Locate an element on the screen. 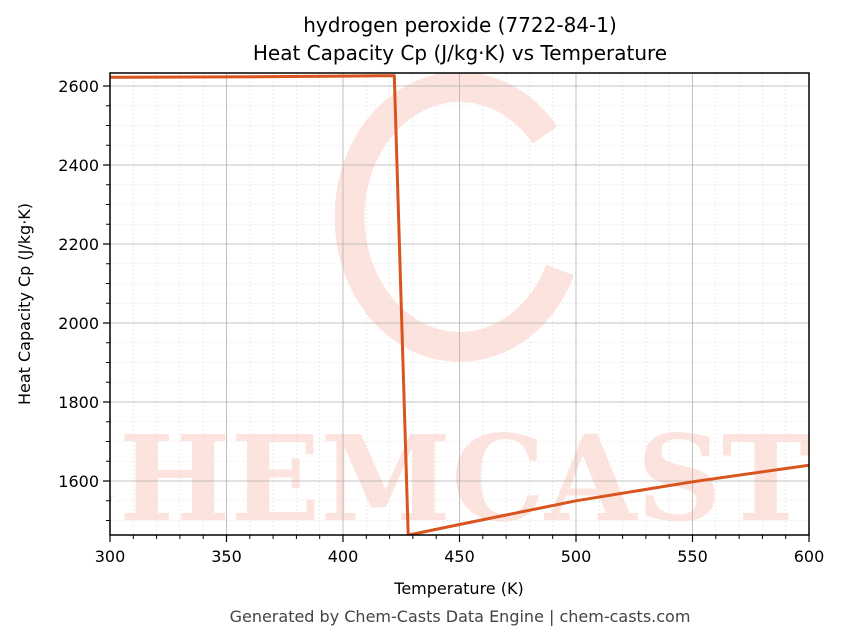 This screenshot has width=843, height=644. chart-title-line2: Heat Capacity Cp (J/kg·K) vs Temperature is located at coordinates (460, 53).